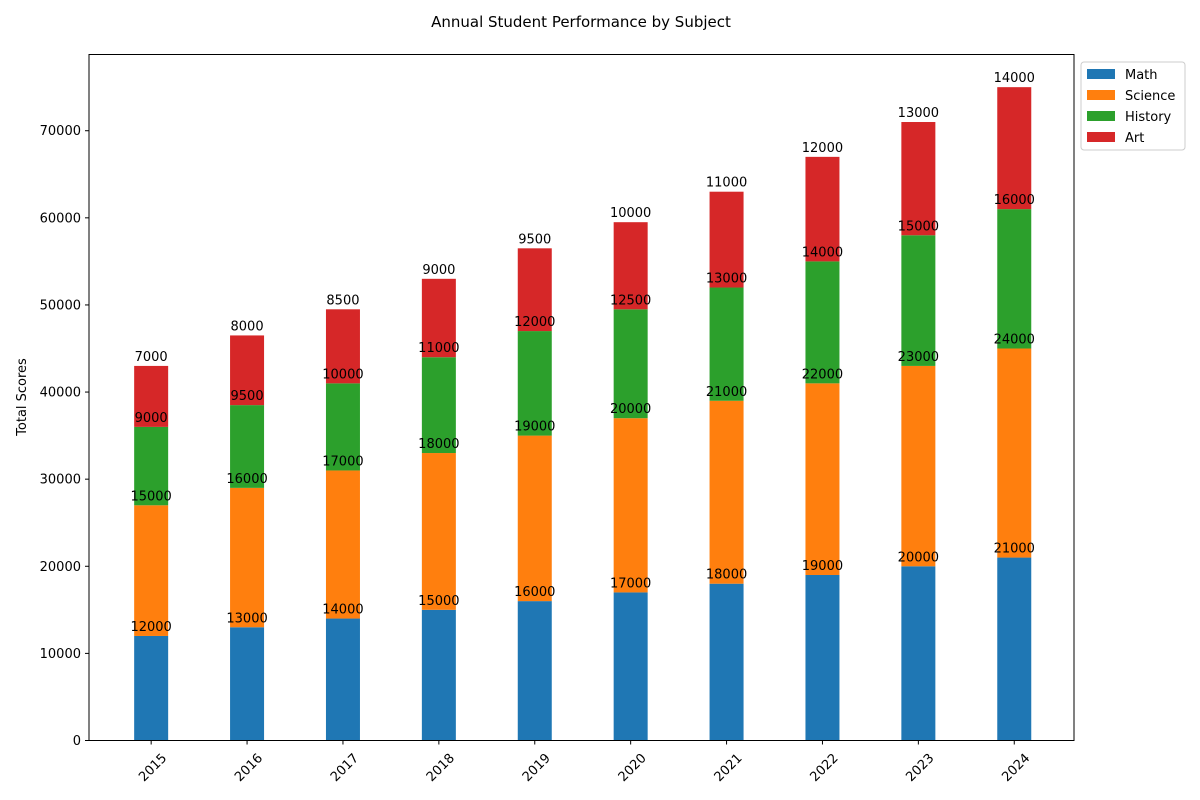 This screenshot has height=800, width=1200. I want to click on bar-science-2019, so click(534, 518).